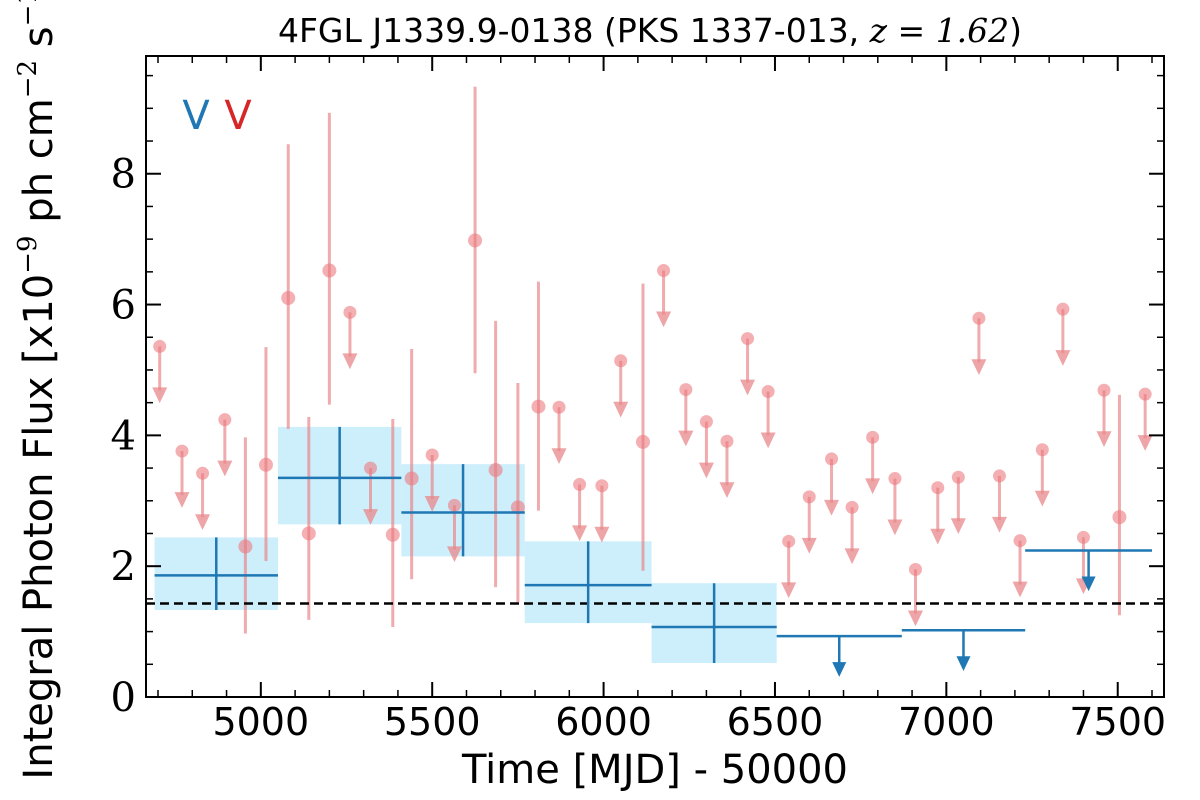 This screenshot has height=800, width=1200. Describe the element at coordinates (946, 722) in the screenshot. I see `x-tick-label: 7000` at that location.